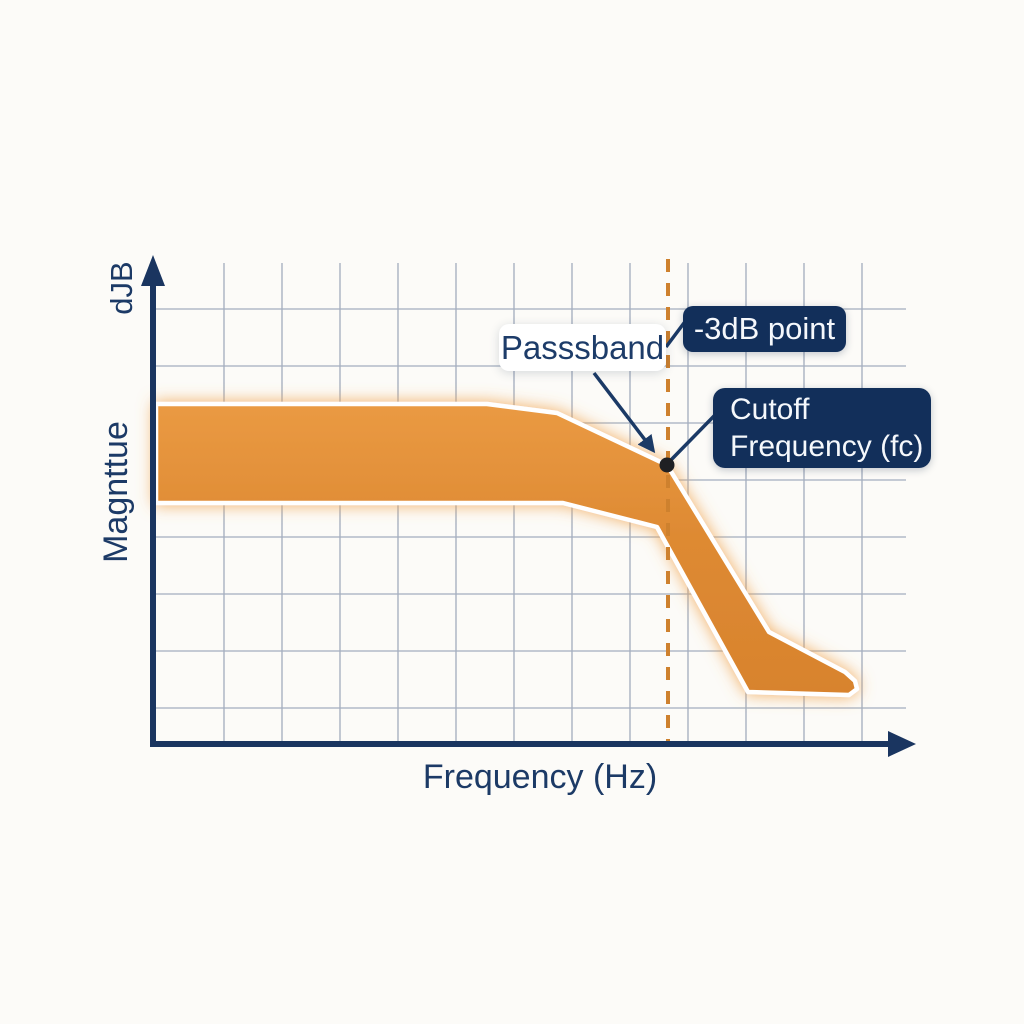  Describe the element at coordinates (121, 288) in the screenshot. I see `y-axis-unit-label: dJB` at that location.